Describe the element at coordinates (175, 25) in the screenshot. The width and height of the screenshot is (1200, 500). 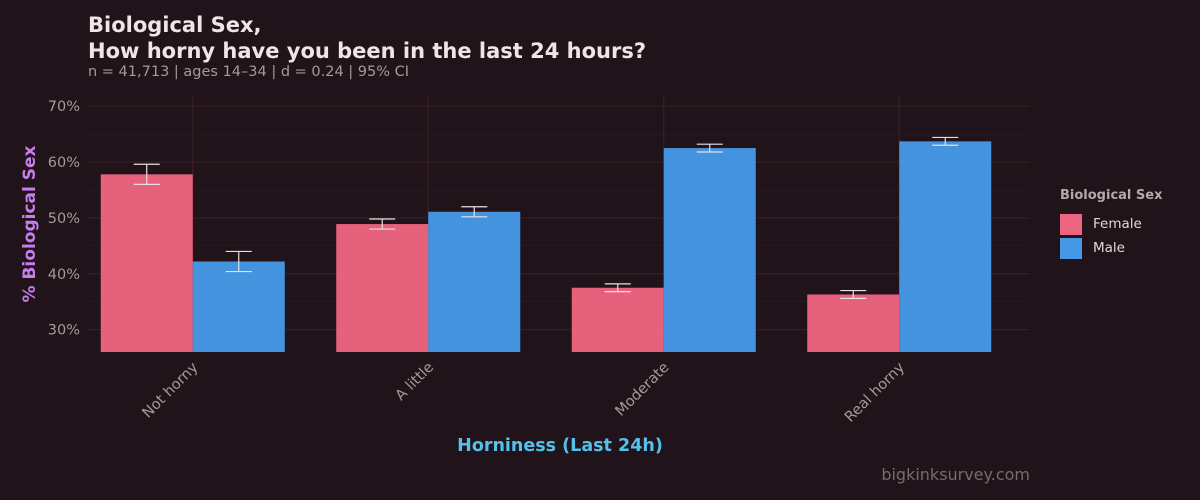
I see `title-line-1: Biological Sex,` at that location.